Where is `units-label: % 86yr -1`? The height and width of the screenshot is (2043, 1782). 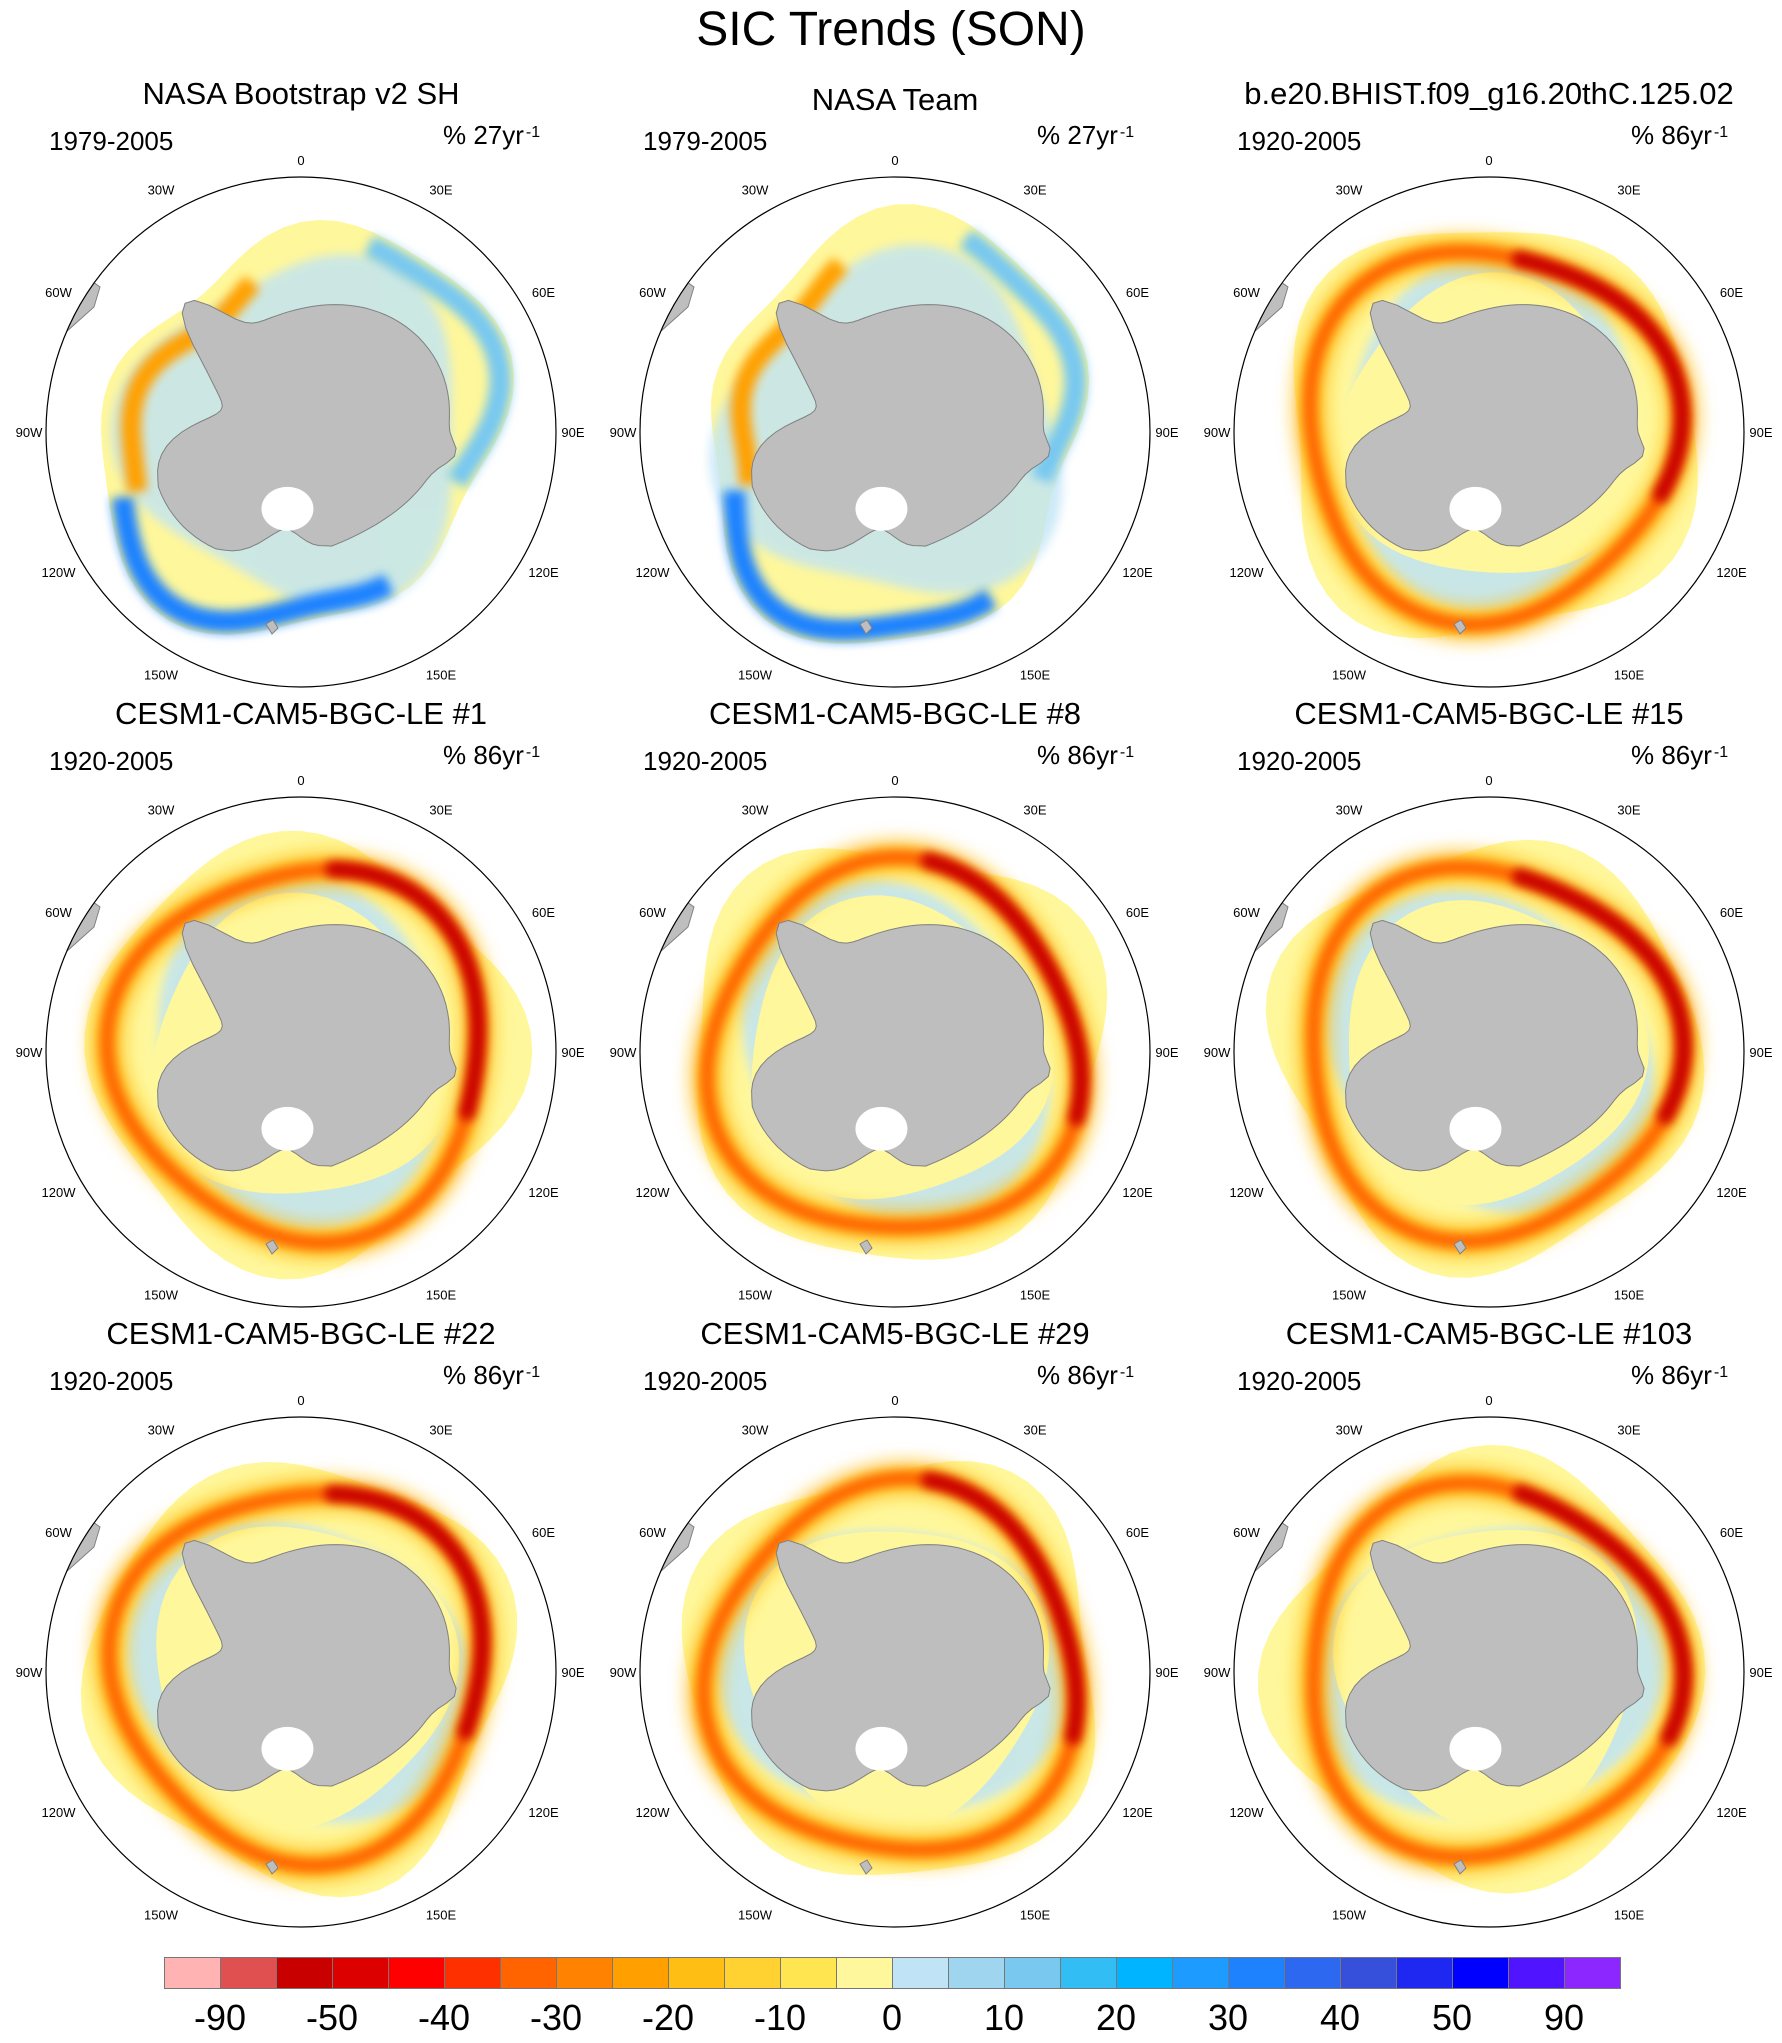 units-label: % 86yr -1 is located at coordinates (1679, 135).